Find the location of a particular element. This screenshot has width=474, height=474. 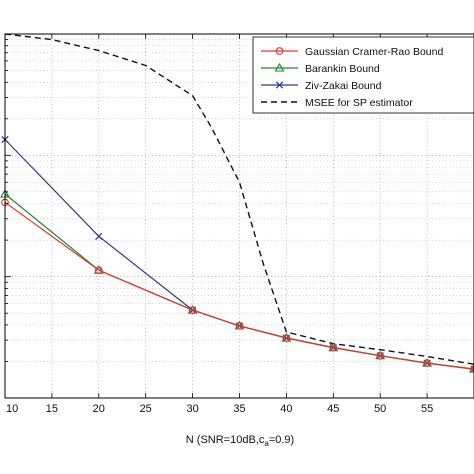

legend-entry: Barankin Bound is located at coordinates (320, 68).